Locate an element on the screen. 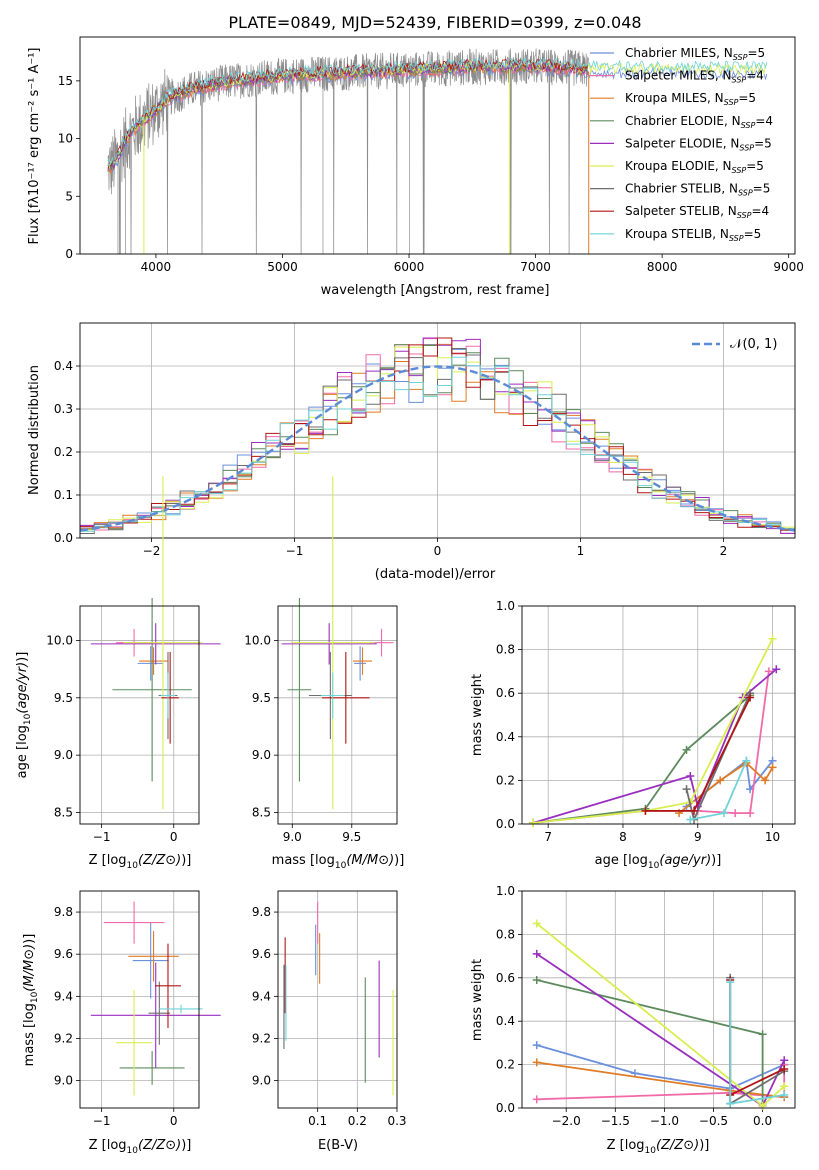  legend-entry: Salpeter ELODIE, NSSP=5 is located at coordinates (698, 144).